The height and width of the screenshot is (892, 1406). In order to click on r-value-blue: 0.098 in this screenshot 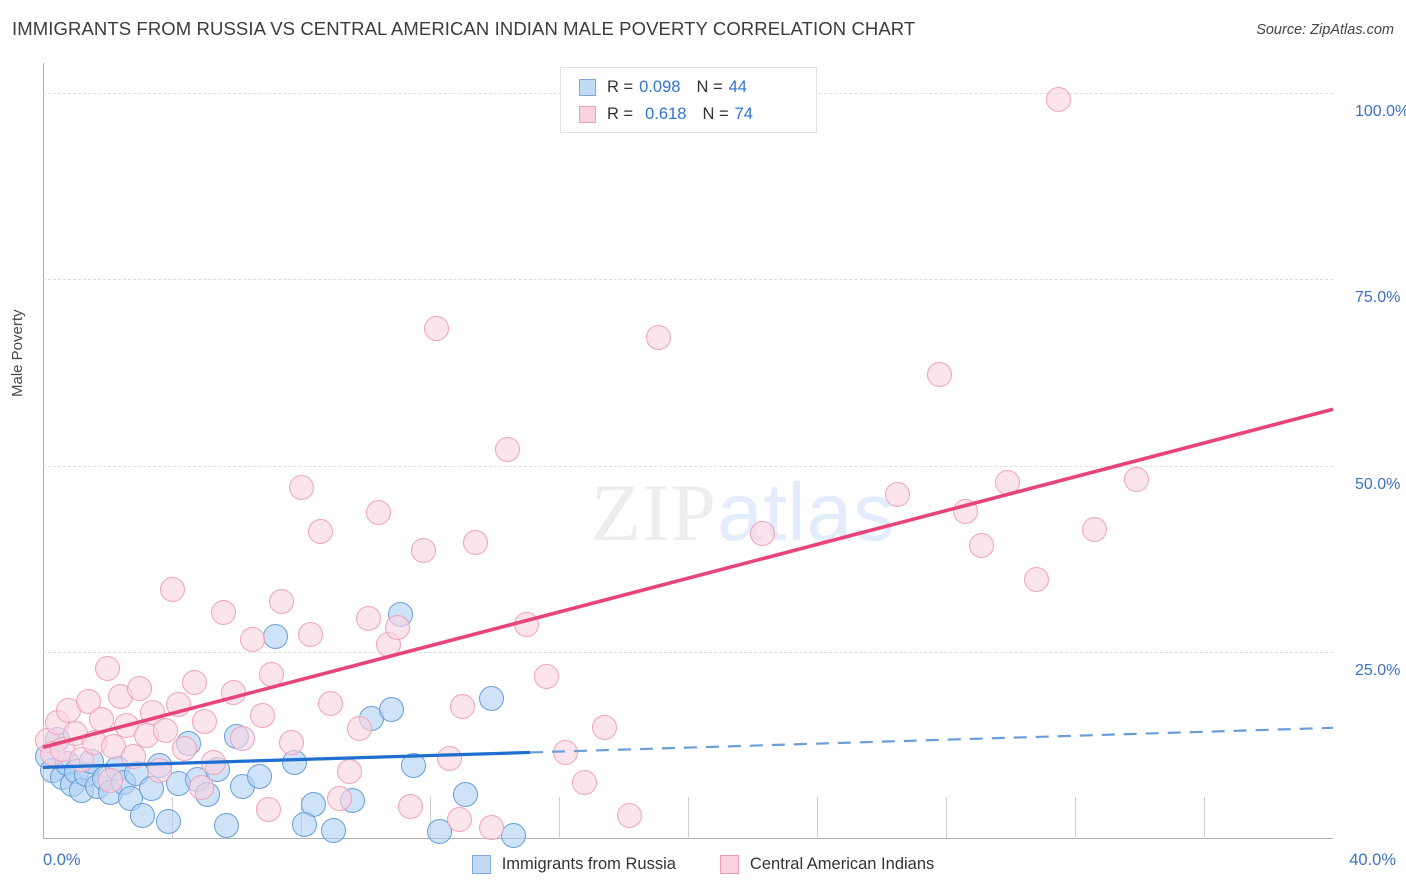, I will do `click(660, 87)`.